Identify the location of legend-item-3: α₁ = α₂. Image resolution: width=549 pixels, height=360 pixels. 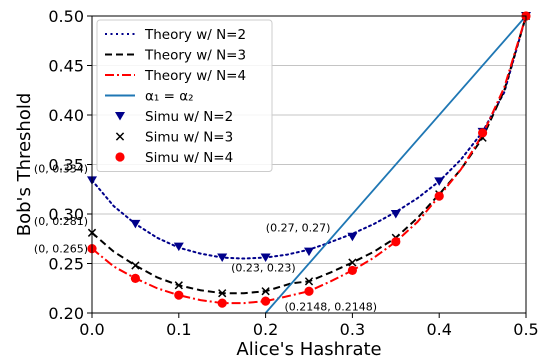
(149, 97).